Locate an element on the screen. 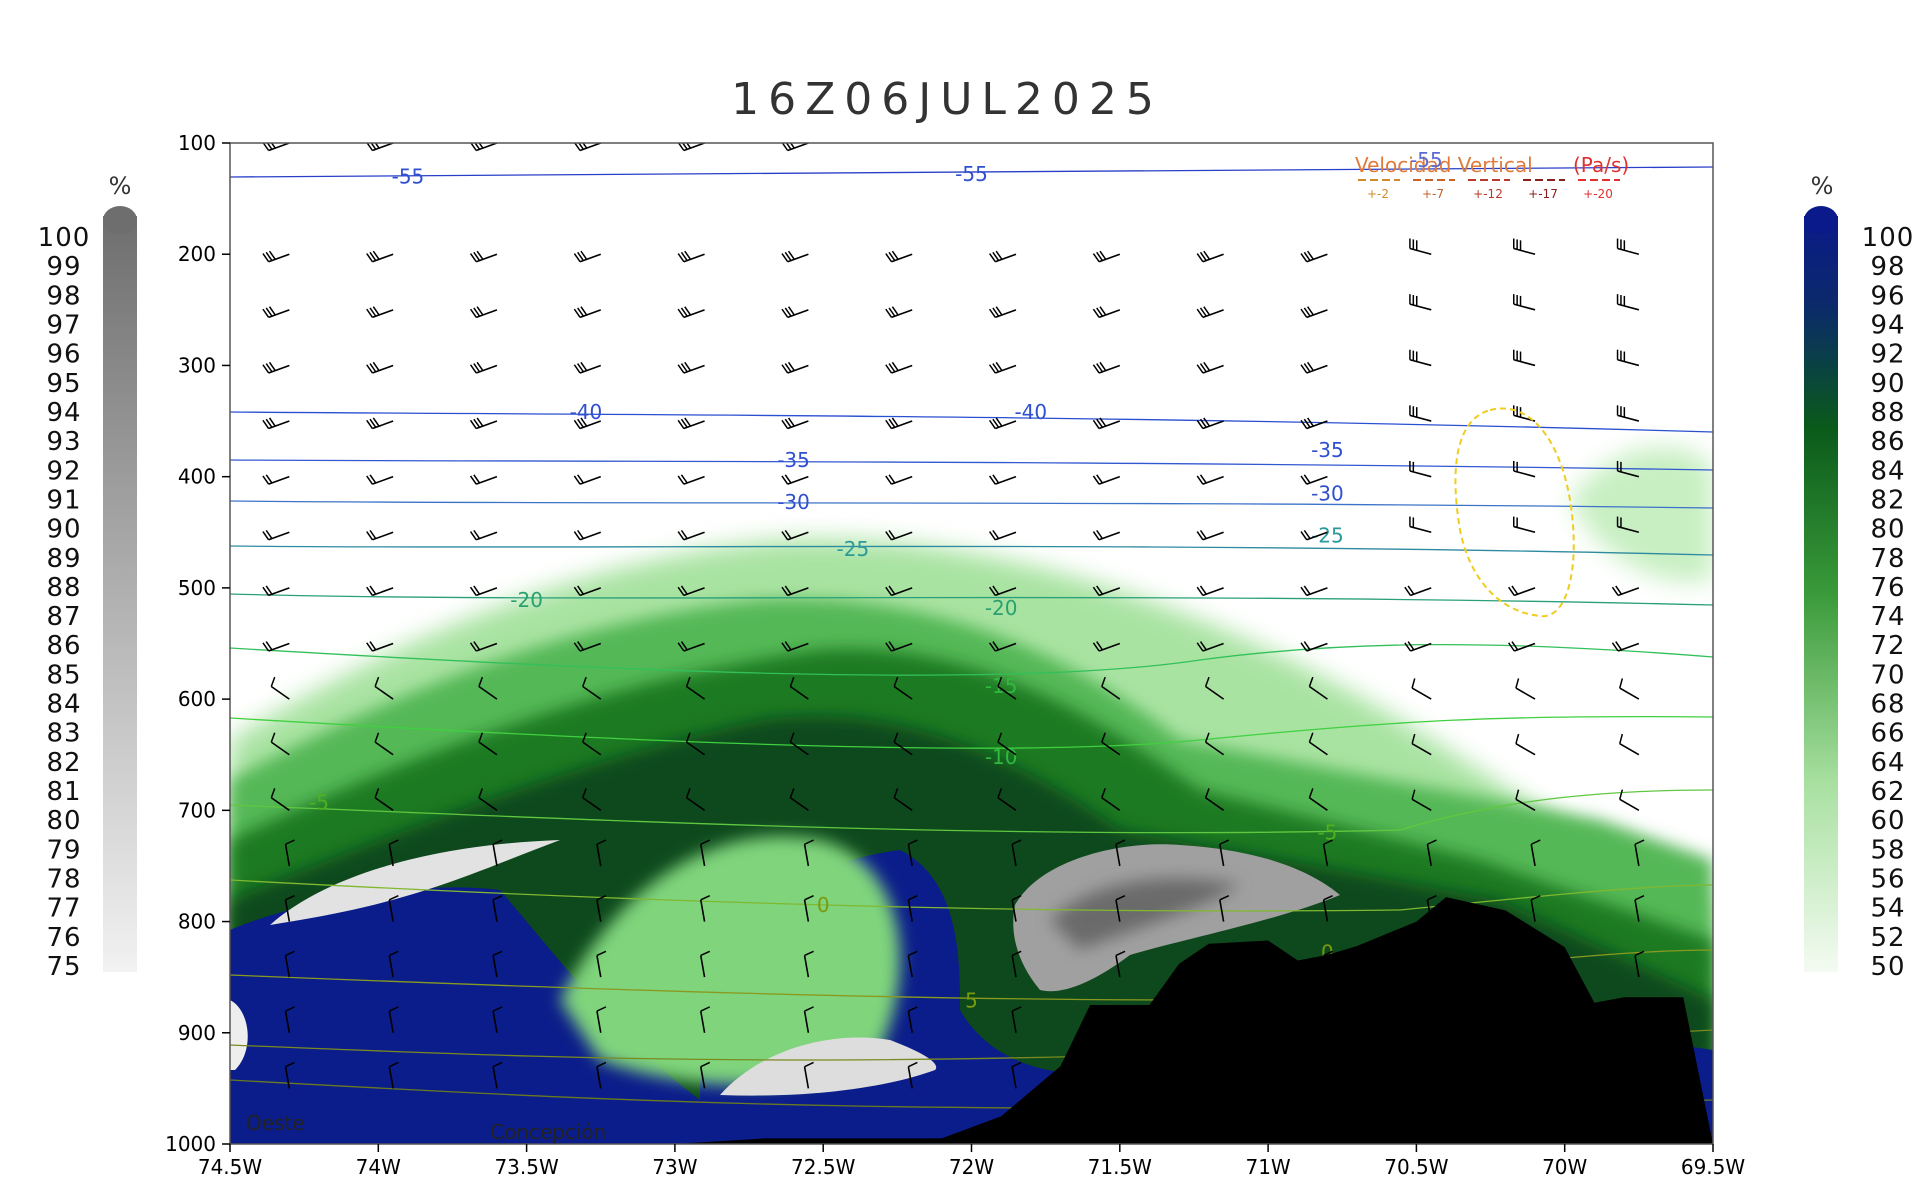 This screenshot has width=1920, height=1204. colorbar-label: 75 is located at coordinates (63, 967).